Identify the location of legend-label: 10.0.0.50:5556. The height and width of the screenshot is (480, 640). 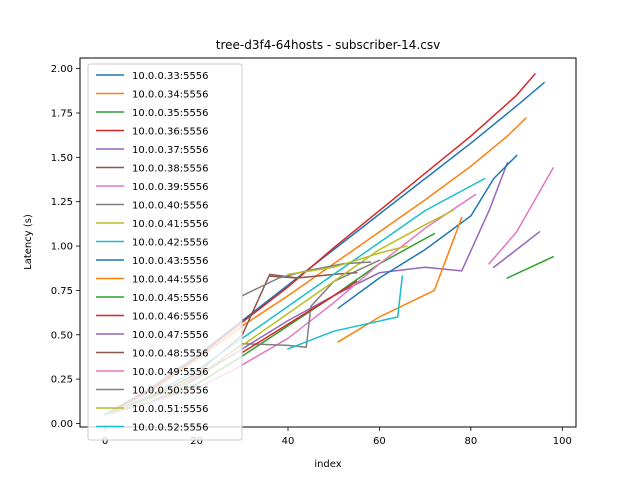
(170, 391).